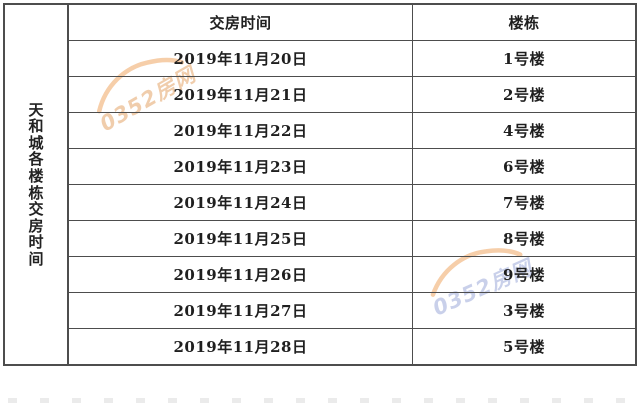  I want to click on table-row: 2019年11月22日 4号楼, so click(352, 131).